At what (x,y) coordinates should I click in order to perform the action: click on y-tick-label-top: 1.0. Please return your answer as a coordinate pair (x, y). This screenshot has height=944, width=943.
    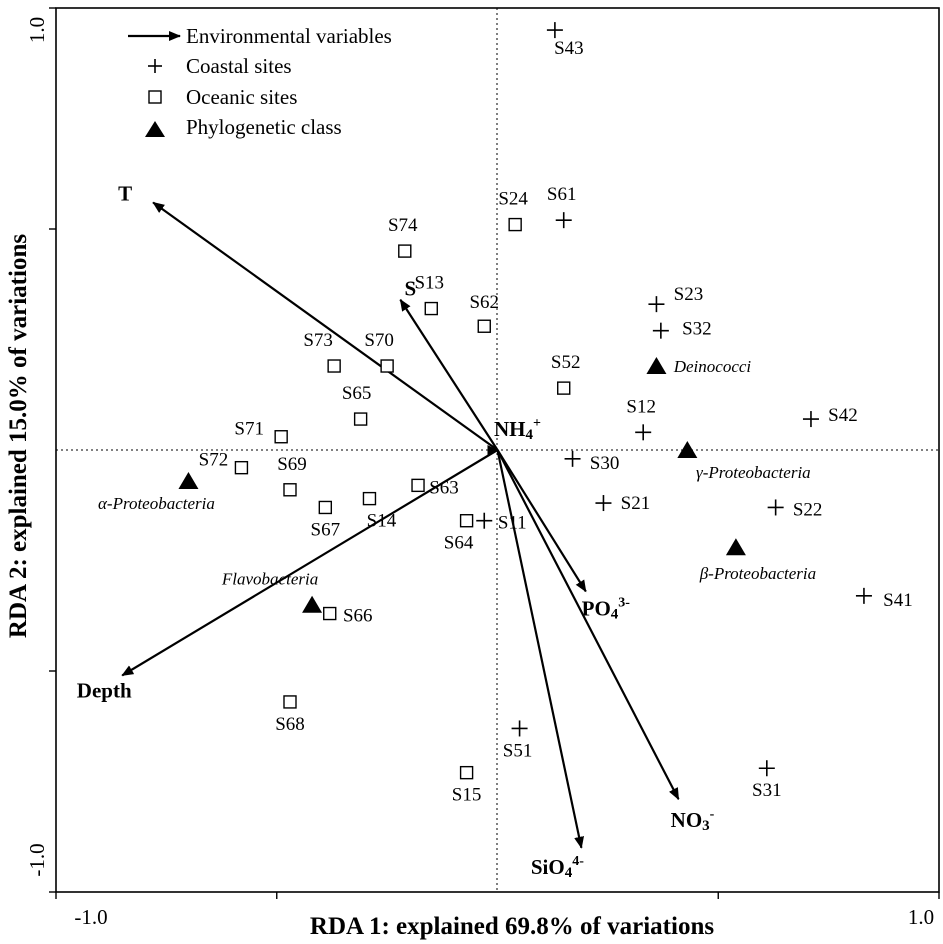
    Looking at the image, I should click on (37, 30).